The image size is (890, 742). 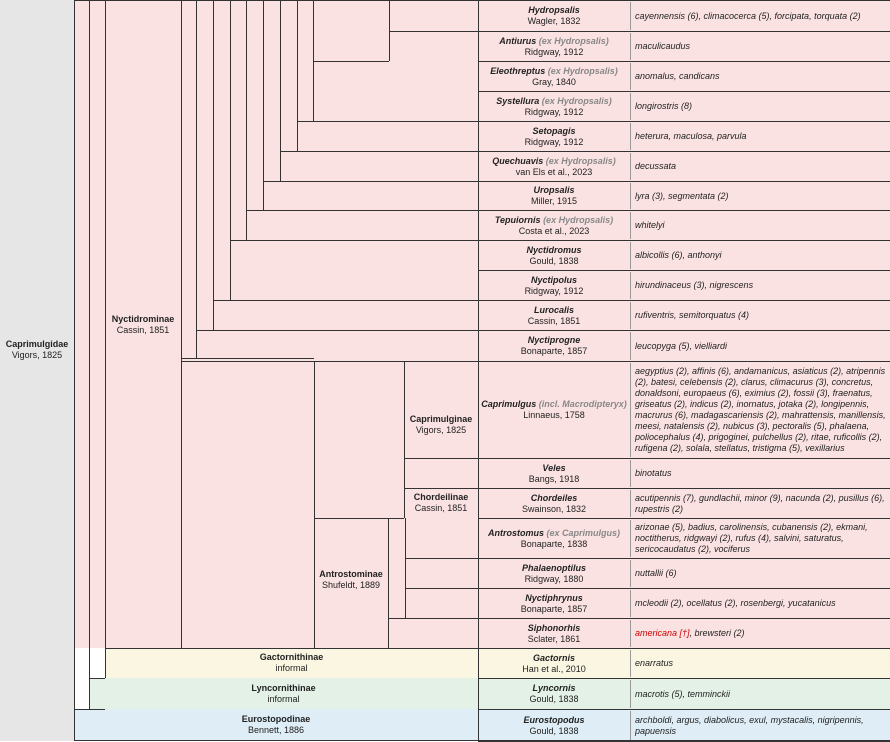 I want to click on species-text: nuttallii (6), so click(x=656, y=573).